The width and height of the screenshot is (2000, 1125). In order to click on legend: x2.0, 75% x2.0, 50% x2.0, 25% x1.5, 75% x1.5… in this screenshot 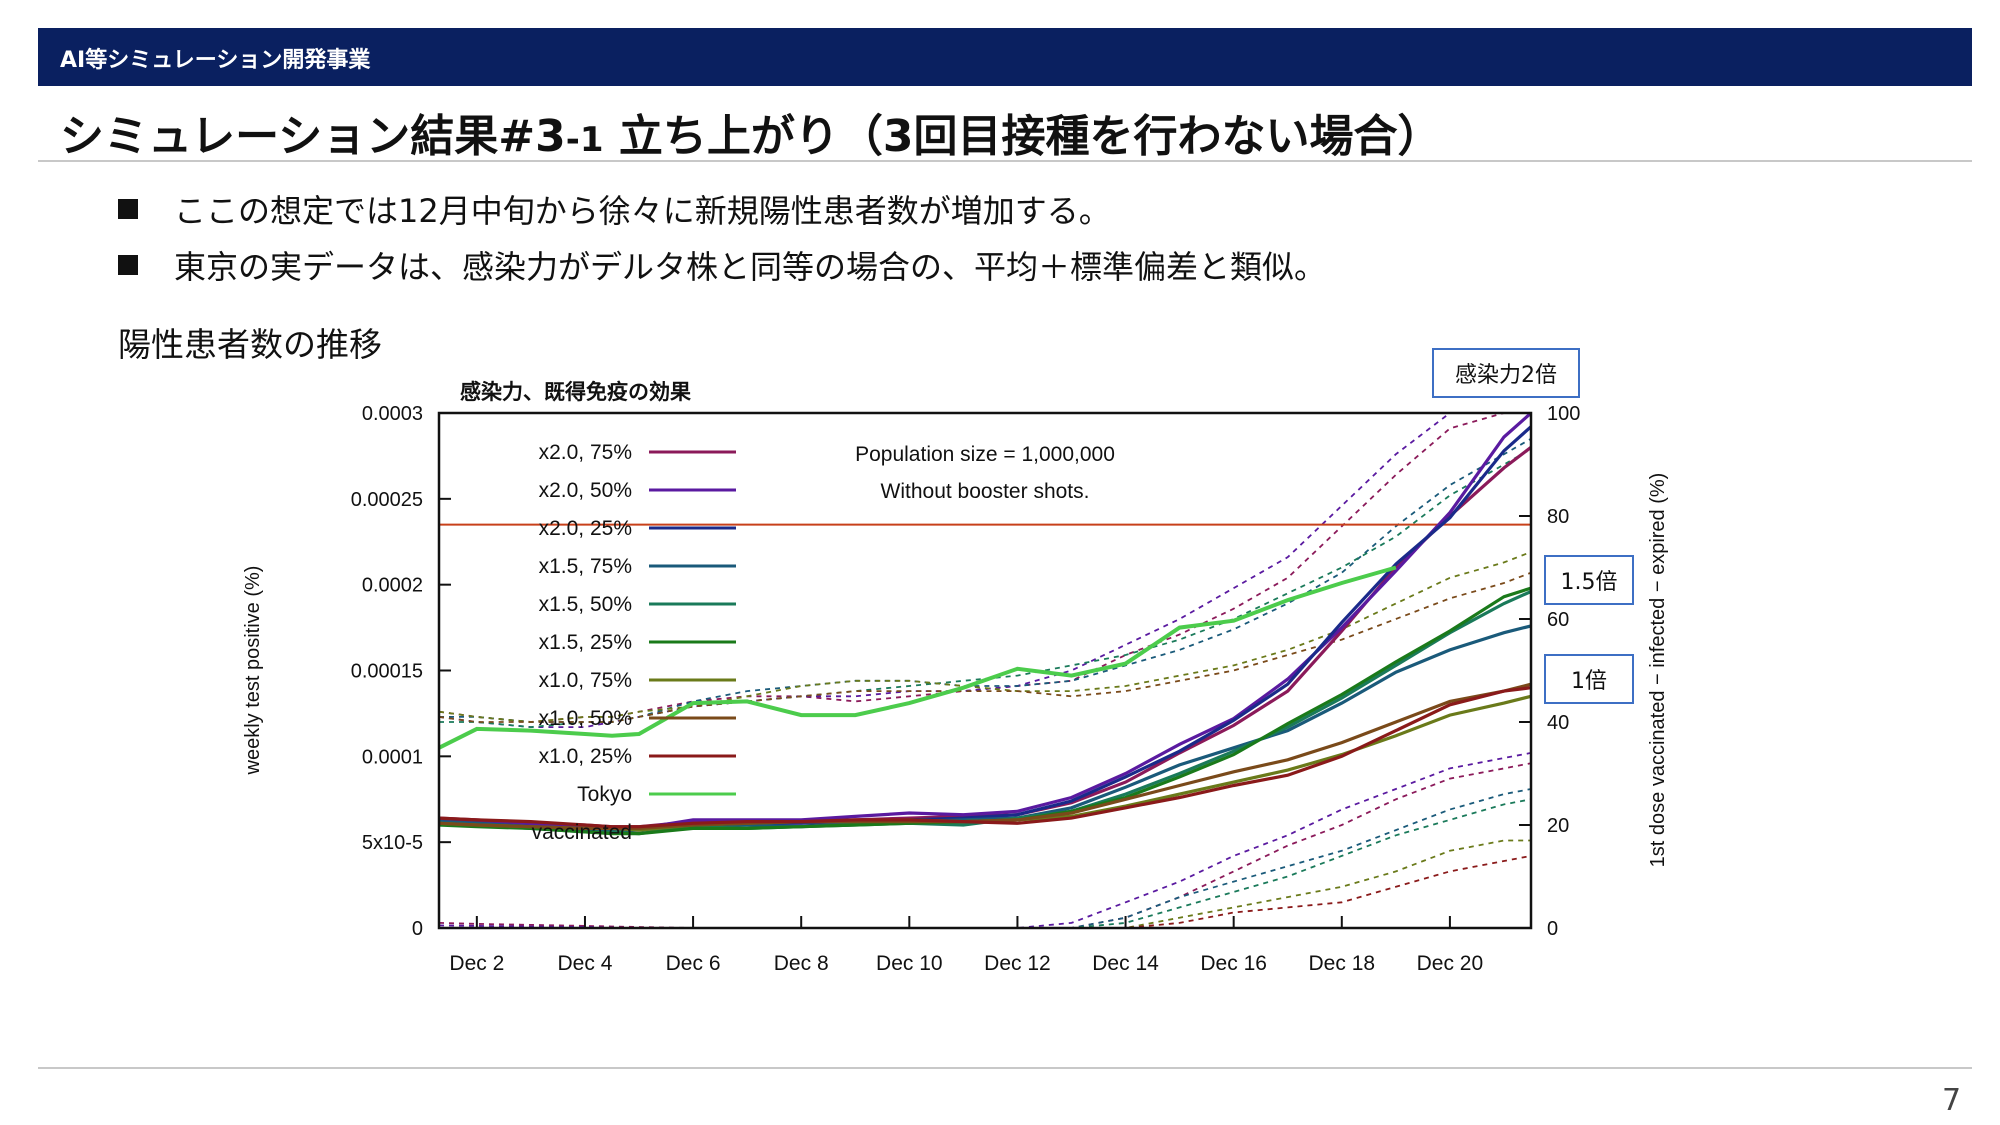, I will do `click(634, 642)`.